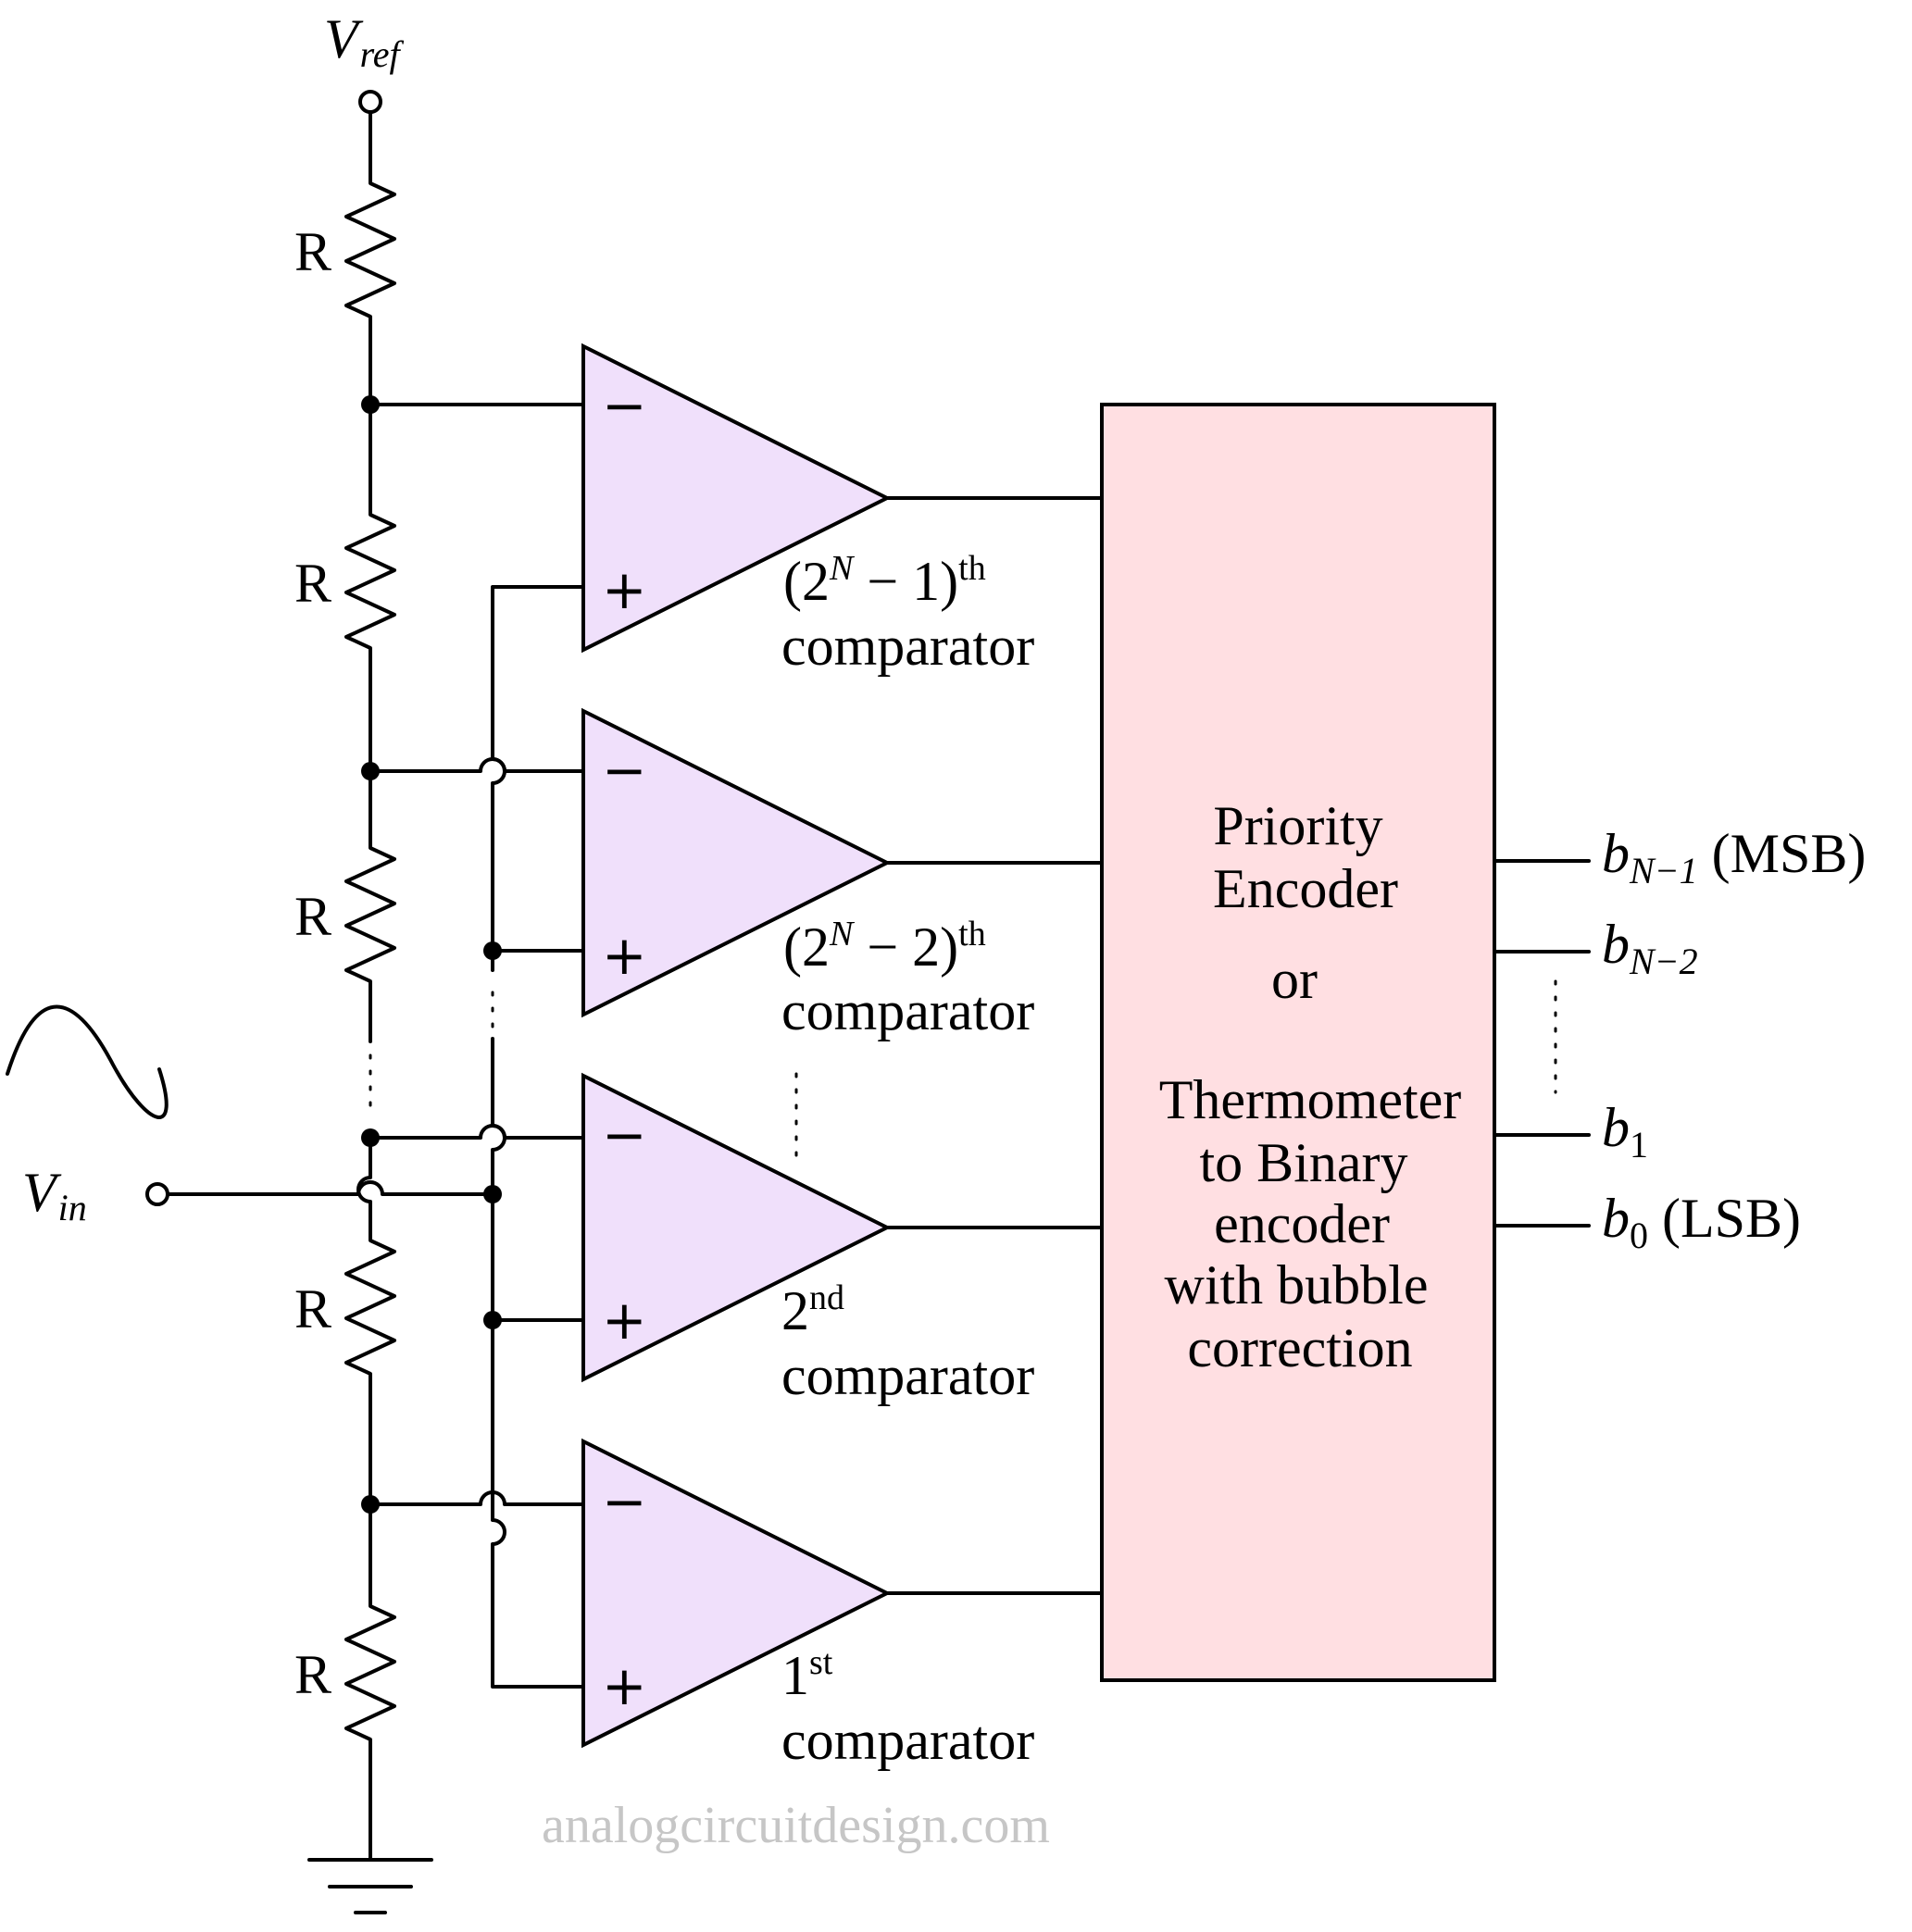 The width and height of the screenshot is (1912, 1932). I want to click on output-bits: bN−1 (MSB) bN−2 b1 b0 (LSB), so click(1679, 1039).